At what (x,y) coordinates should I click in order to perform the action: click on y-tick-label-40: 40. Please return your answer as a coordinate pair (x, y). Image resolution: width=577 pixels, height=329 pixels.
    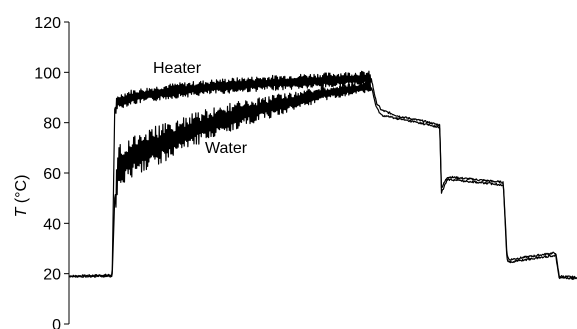
    Looking at the image, I should click on (52, 224).